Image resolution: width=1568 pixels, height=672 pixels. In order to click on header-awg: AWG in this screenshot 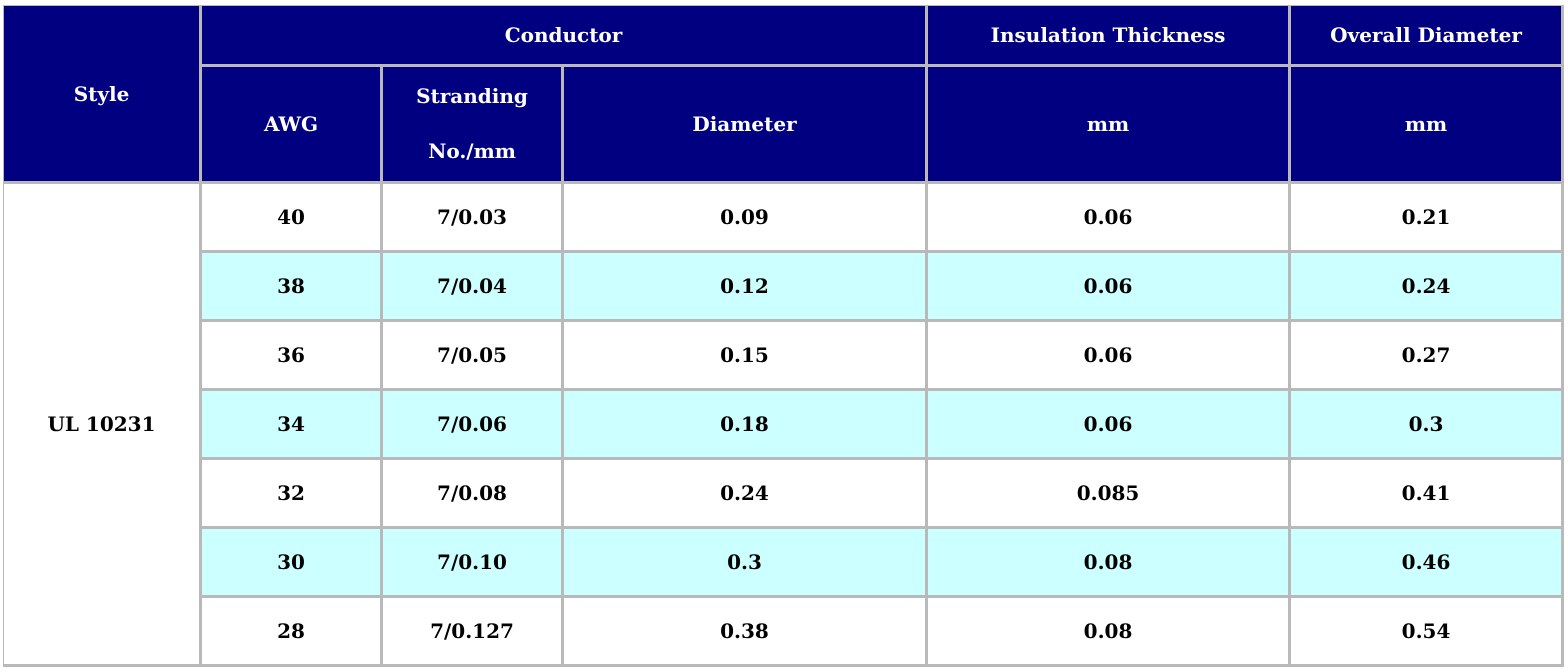, I will do `click(292, 125)`.